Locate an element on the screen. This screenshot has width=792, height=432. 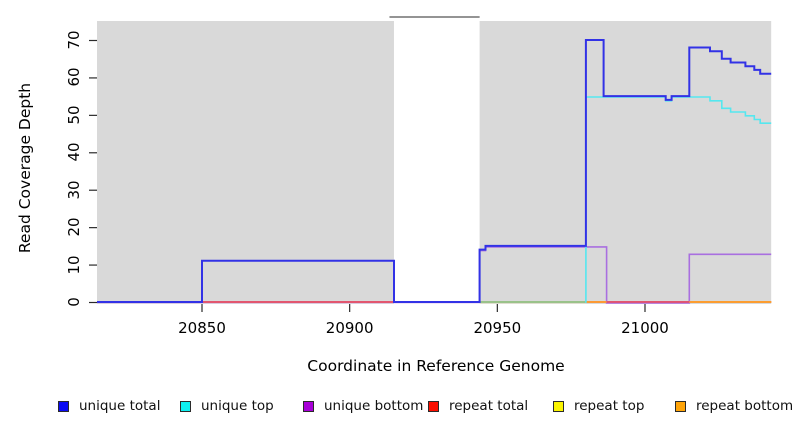
gap-band is located at coordinates (436, 160).